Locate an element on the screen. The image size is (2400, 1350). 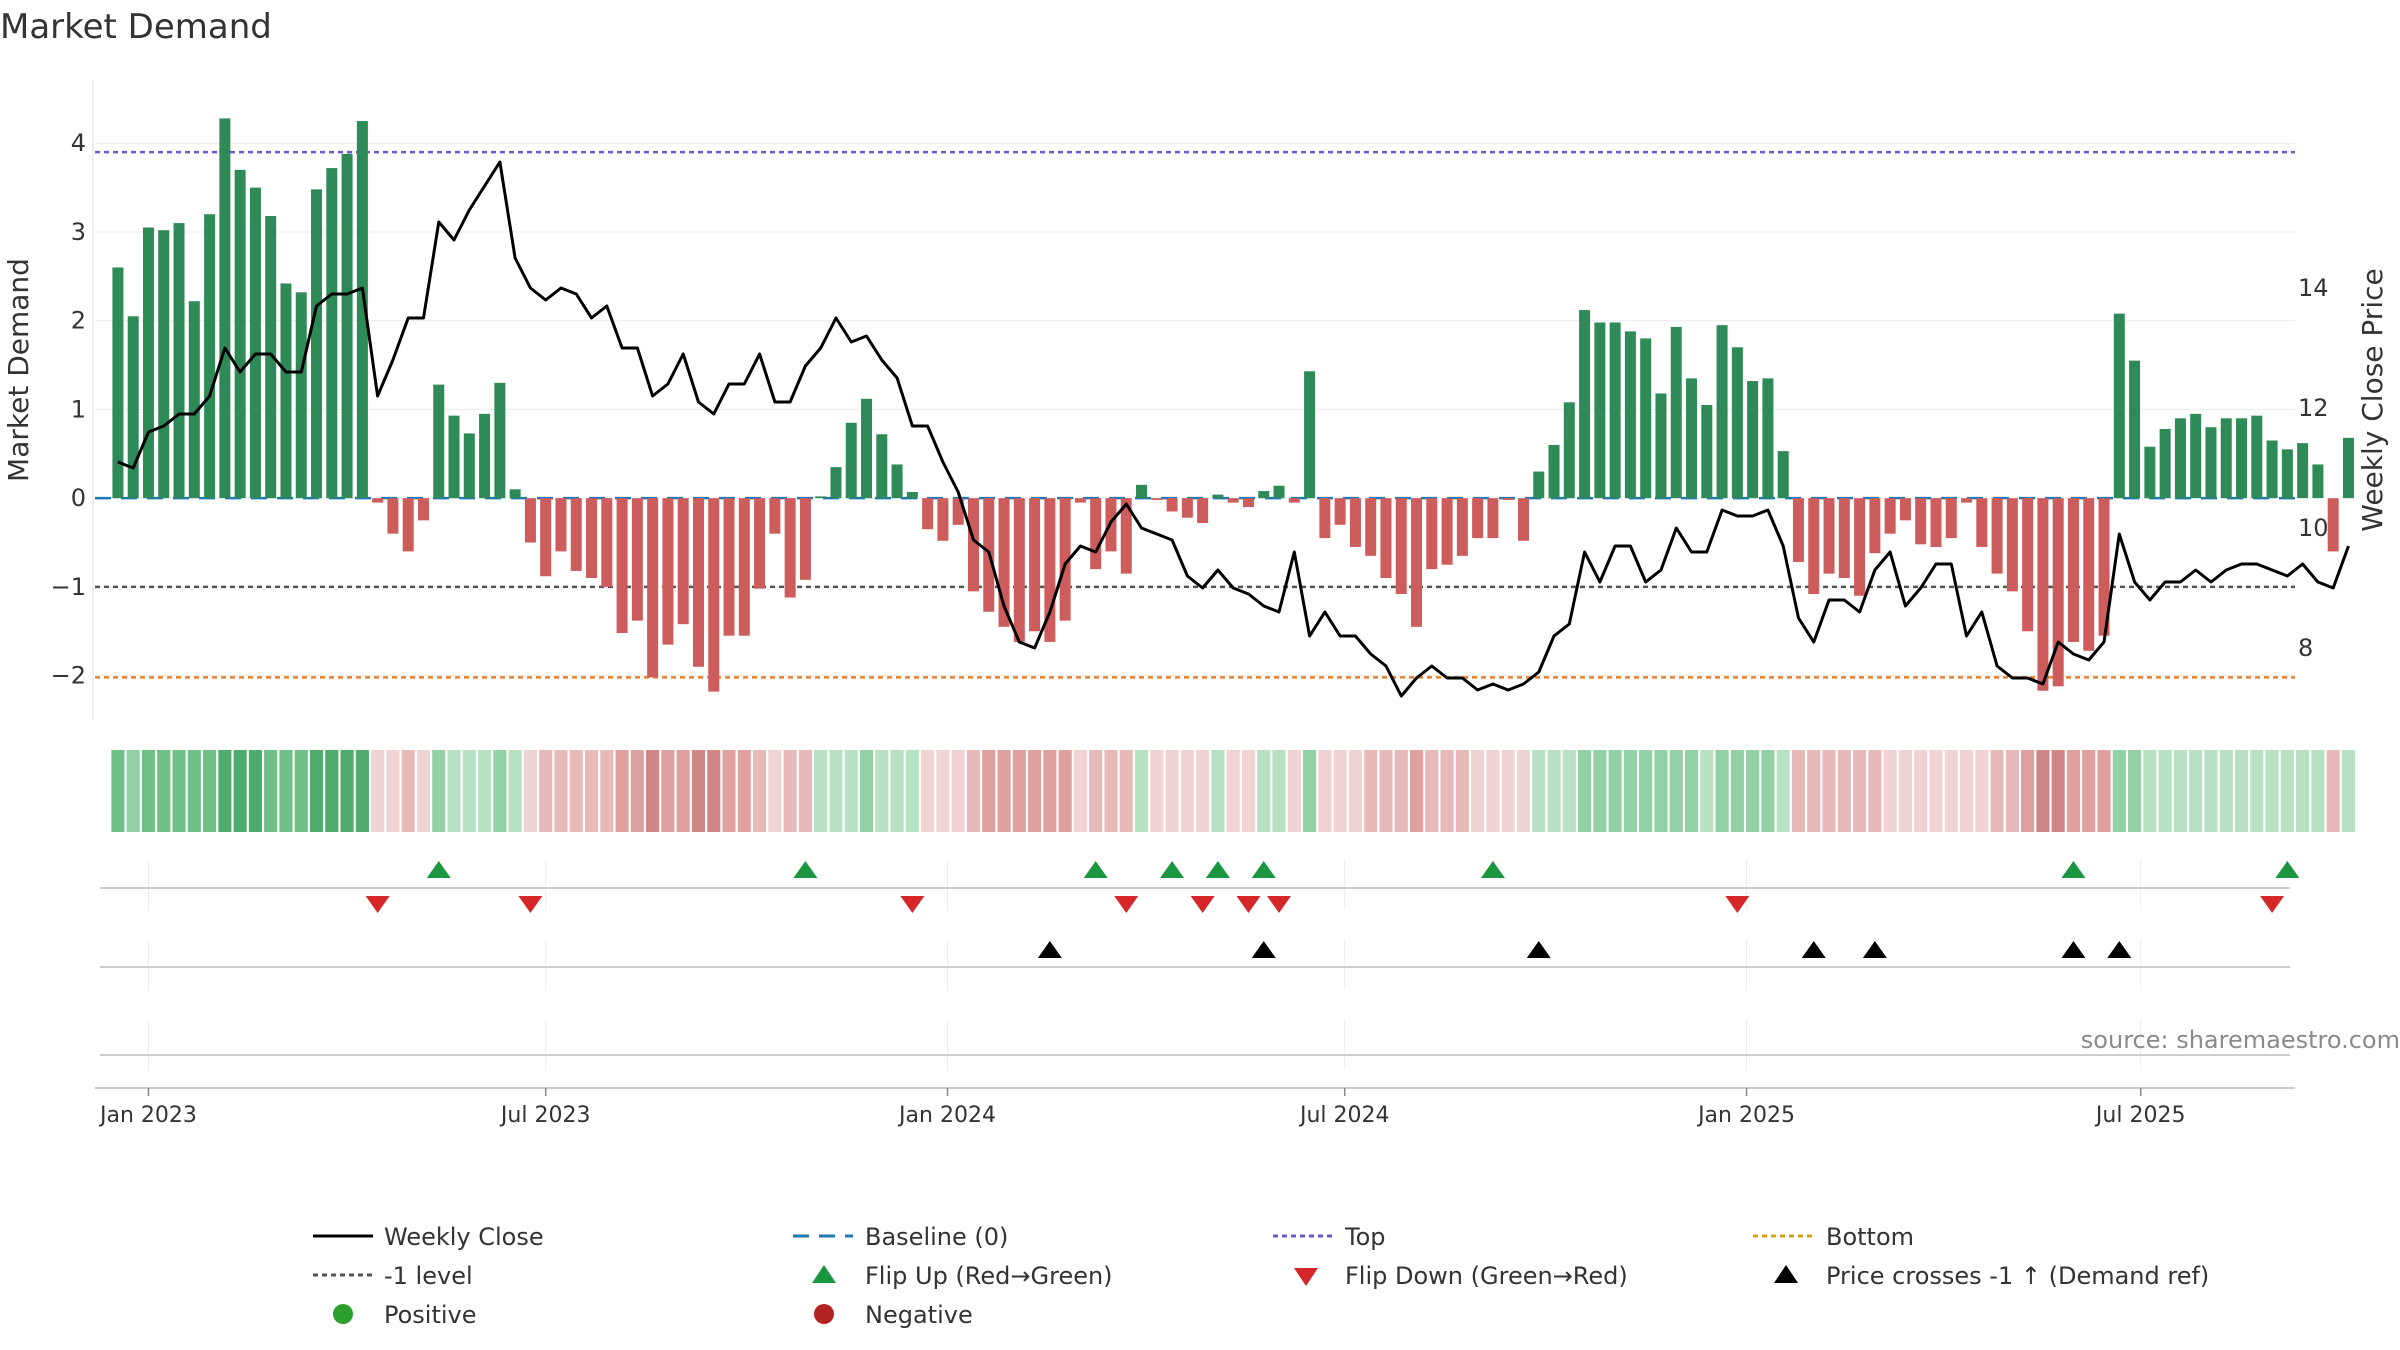
demand-heat-strip is located at coordinates (1233, 791).